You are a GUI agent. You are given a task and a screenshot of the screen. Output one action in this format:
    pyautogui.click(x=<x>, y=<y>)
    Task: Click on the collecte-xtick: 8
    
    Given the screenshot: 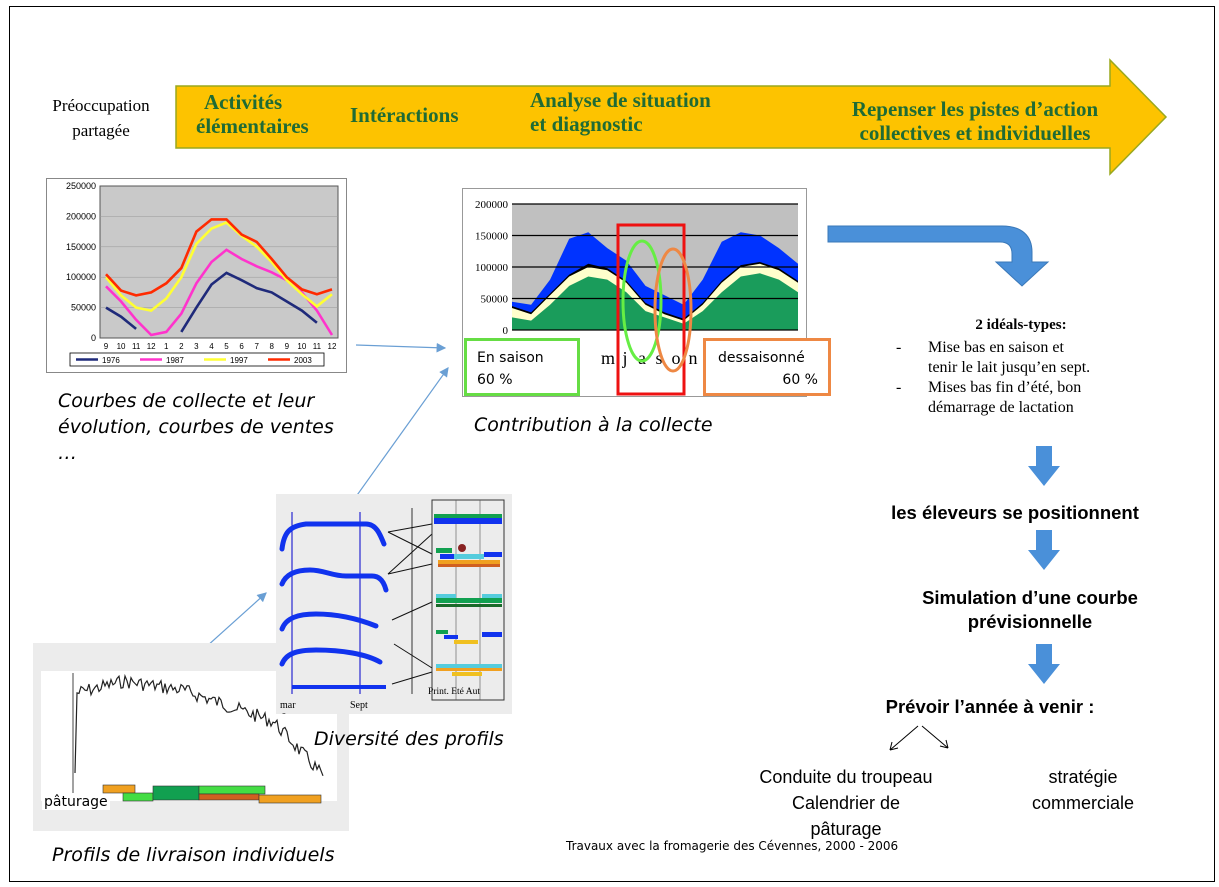 What is the action you would take?
    pyautogui.click(x=272, y=346)
    